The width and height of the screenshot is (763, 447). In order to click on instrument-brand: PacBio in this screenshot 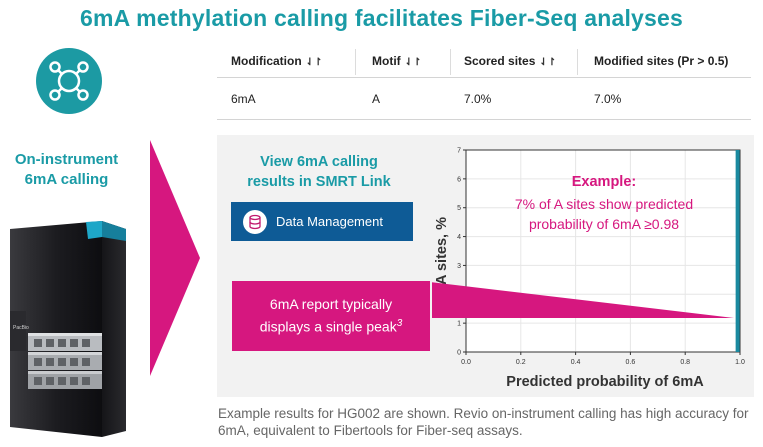, I will do `click(21, 328)`.